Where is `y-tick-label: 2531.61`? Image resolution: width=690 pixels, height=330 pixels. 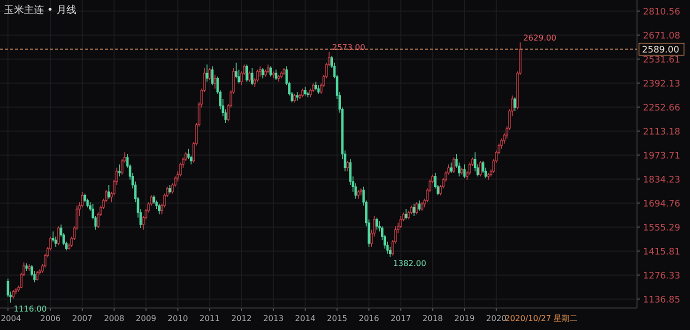
y-tick-label: 2531.61 is located at coordinates (661, 61).